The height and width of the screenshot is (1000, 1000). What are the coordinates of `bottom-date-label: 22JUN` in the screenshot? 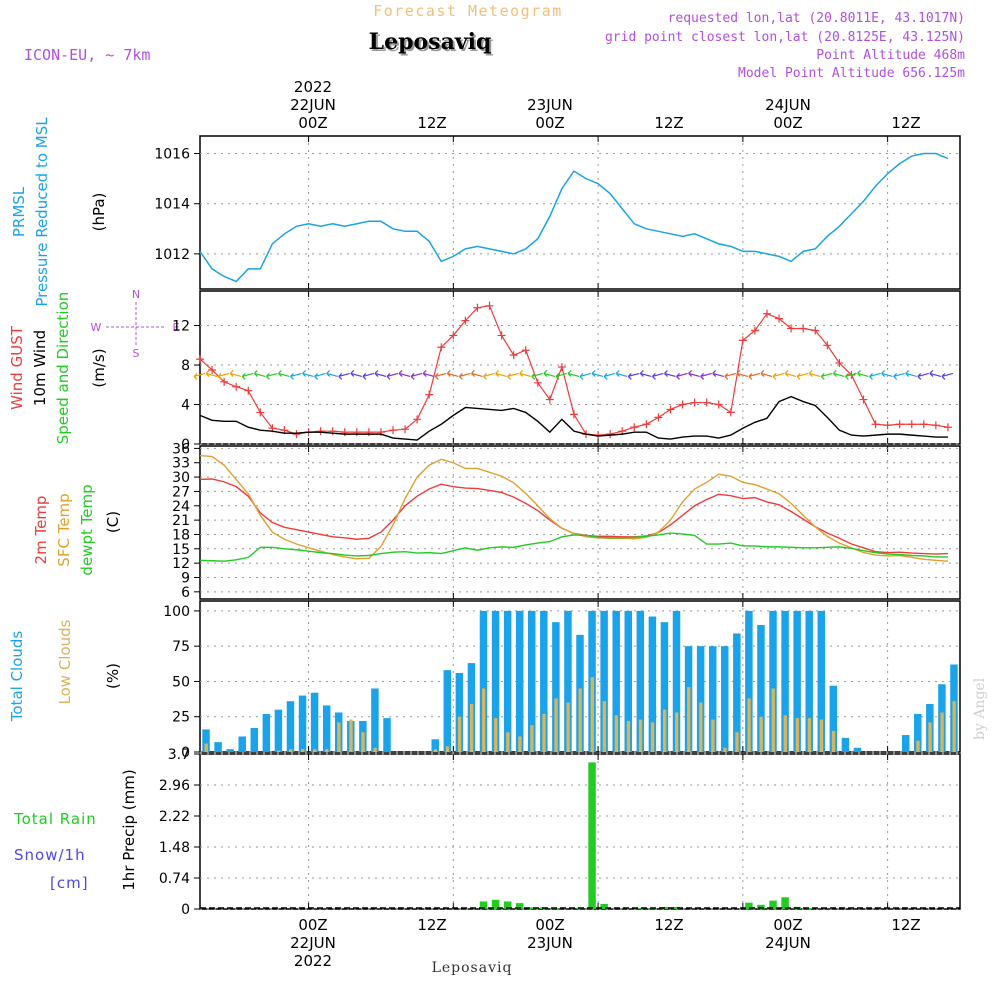 It's located at (313, 943).